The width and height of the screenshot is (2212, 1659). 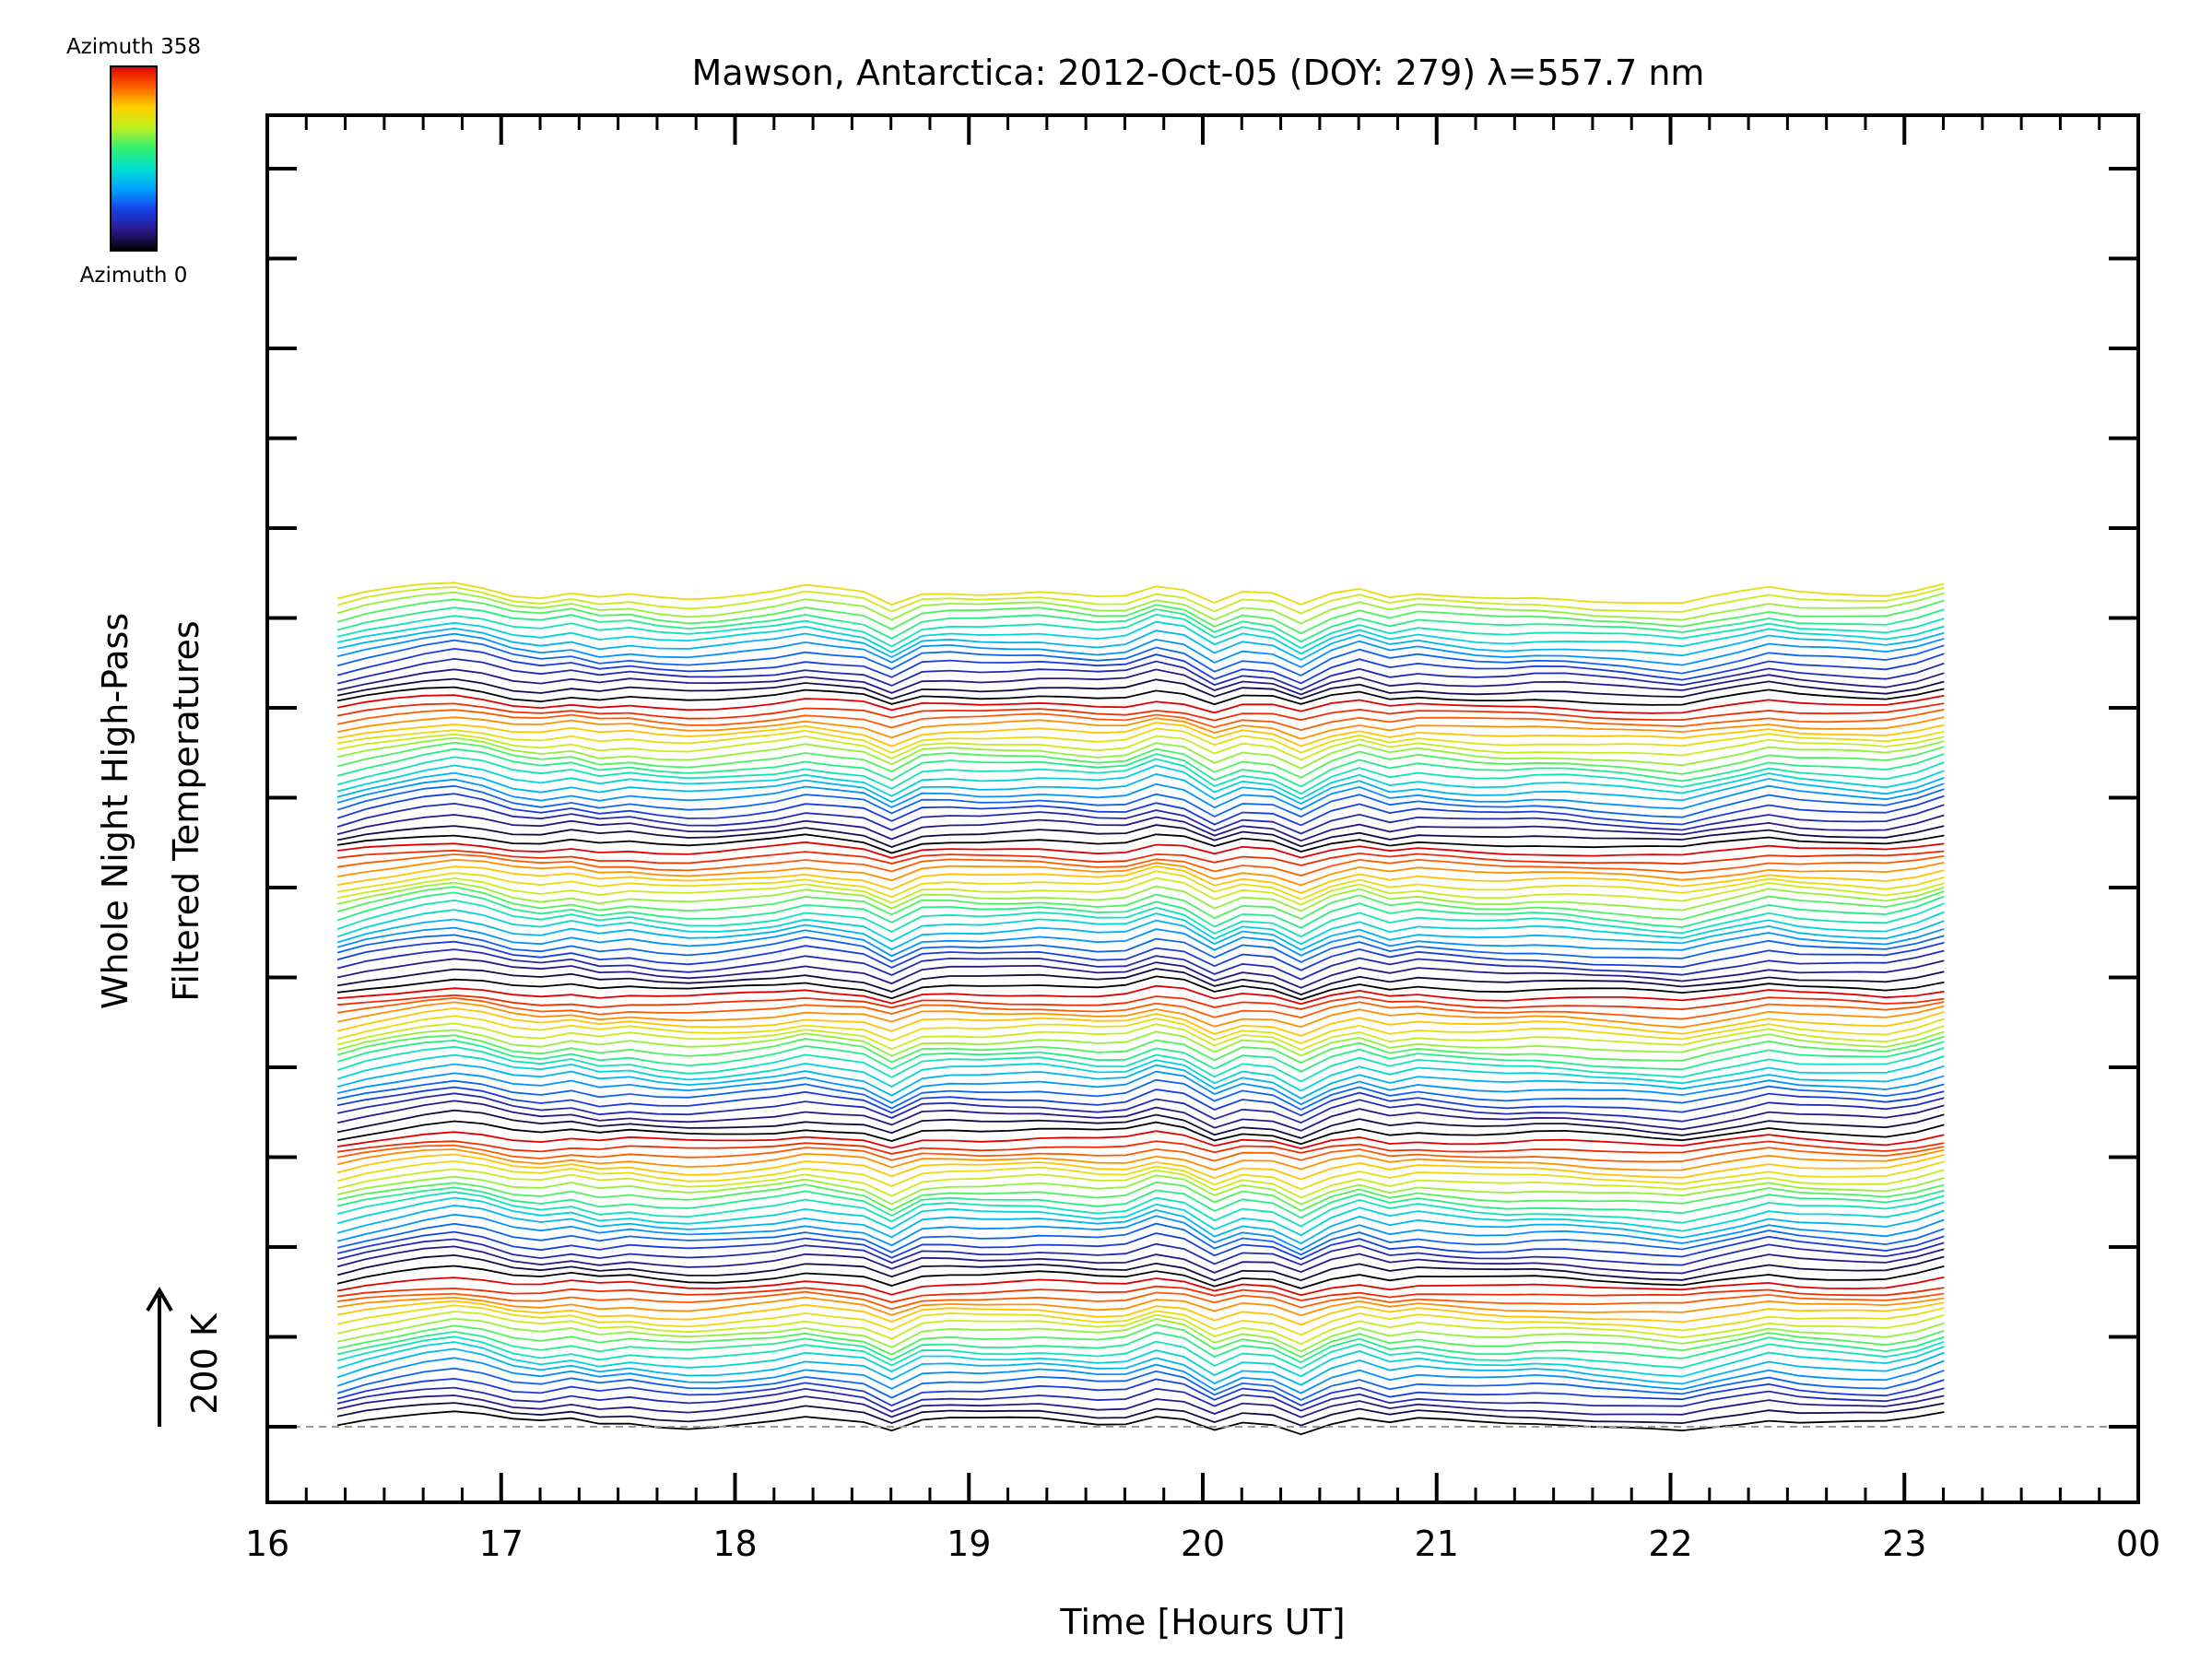 What do you see at coordinates (1203, 1544) in the screenshot?
I see `x-tick-label: 20` at bounding box center [1203, 1544].